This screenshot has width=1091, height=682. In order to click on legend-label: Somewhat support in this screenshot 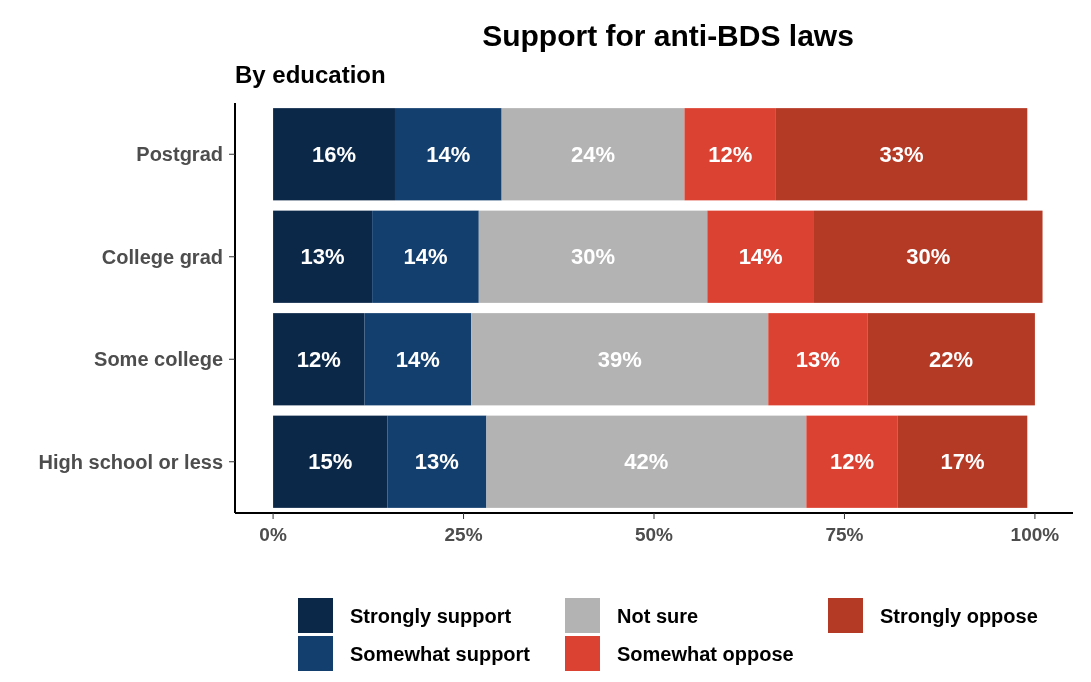, I will do `click(440, 654)`.